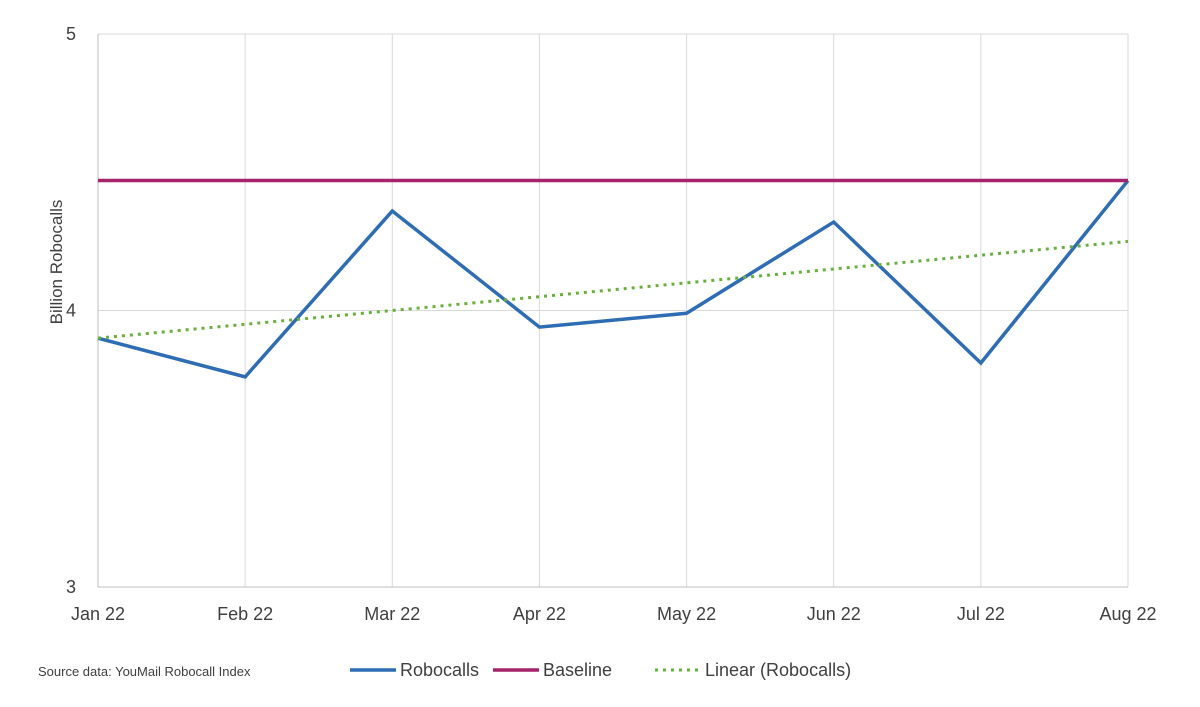  What do you see at coordinates (1127, 614) in the screenshot?
I see `x-tick-label: Aug 22` at bounding box center [1127, 614].